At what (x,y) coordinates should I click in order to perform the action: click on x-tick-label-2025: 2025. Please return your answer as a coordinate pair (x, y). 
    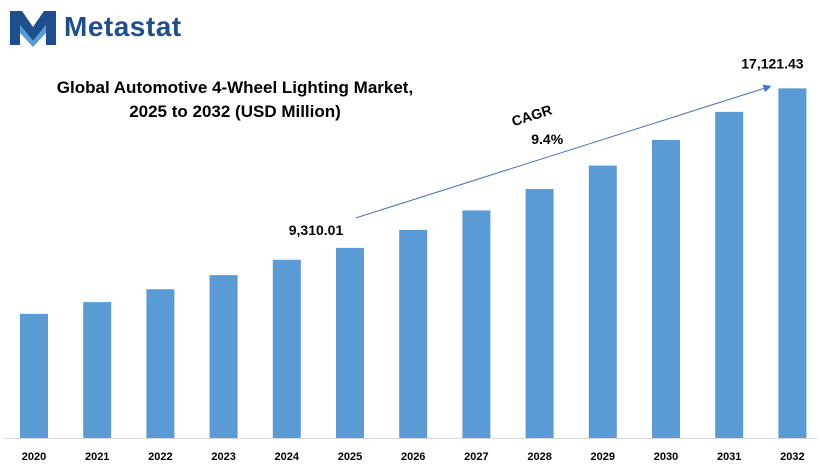
    Looking at the image, I should click on (350, 457).